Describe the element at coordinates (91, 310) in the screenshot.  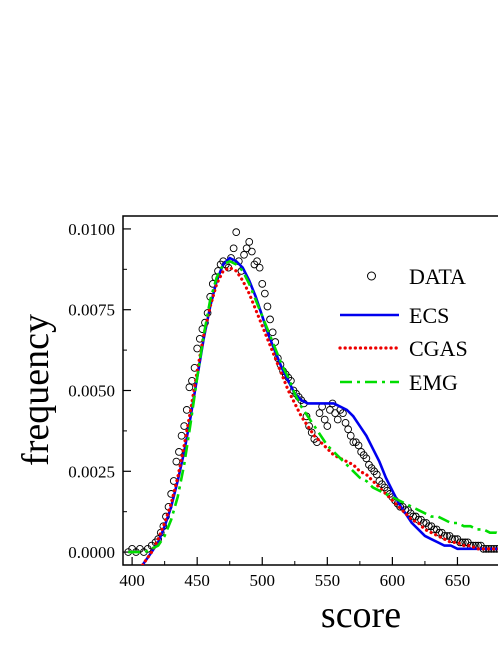
I see `y-tick-label: 0.0075` at that location.